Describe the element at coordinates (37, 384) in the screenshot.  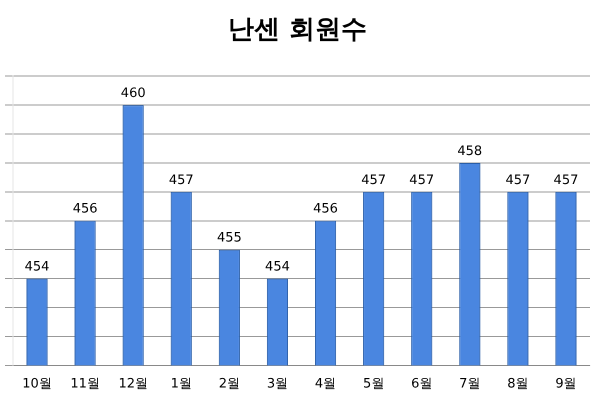
I see `x-tick-label: 10월` at that location.